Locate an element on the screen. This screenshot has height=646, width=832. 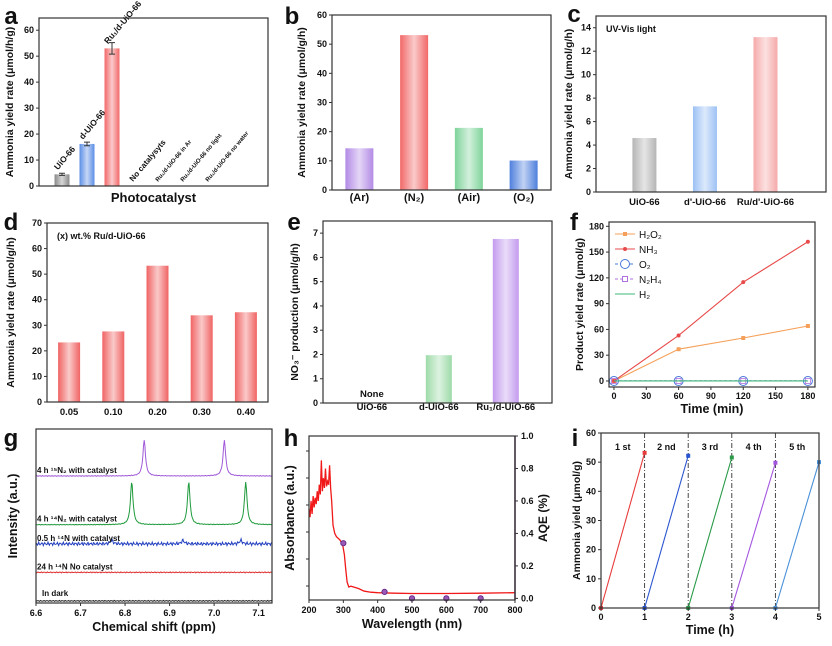
x-tick-label: 6.9 is located at coordinates (169, 613).